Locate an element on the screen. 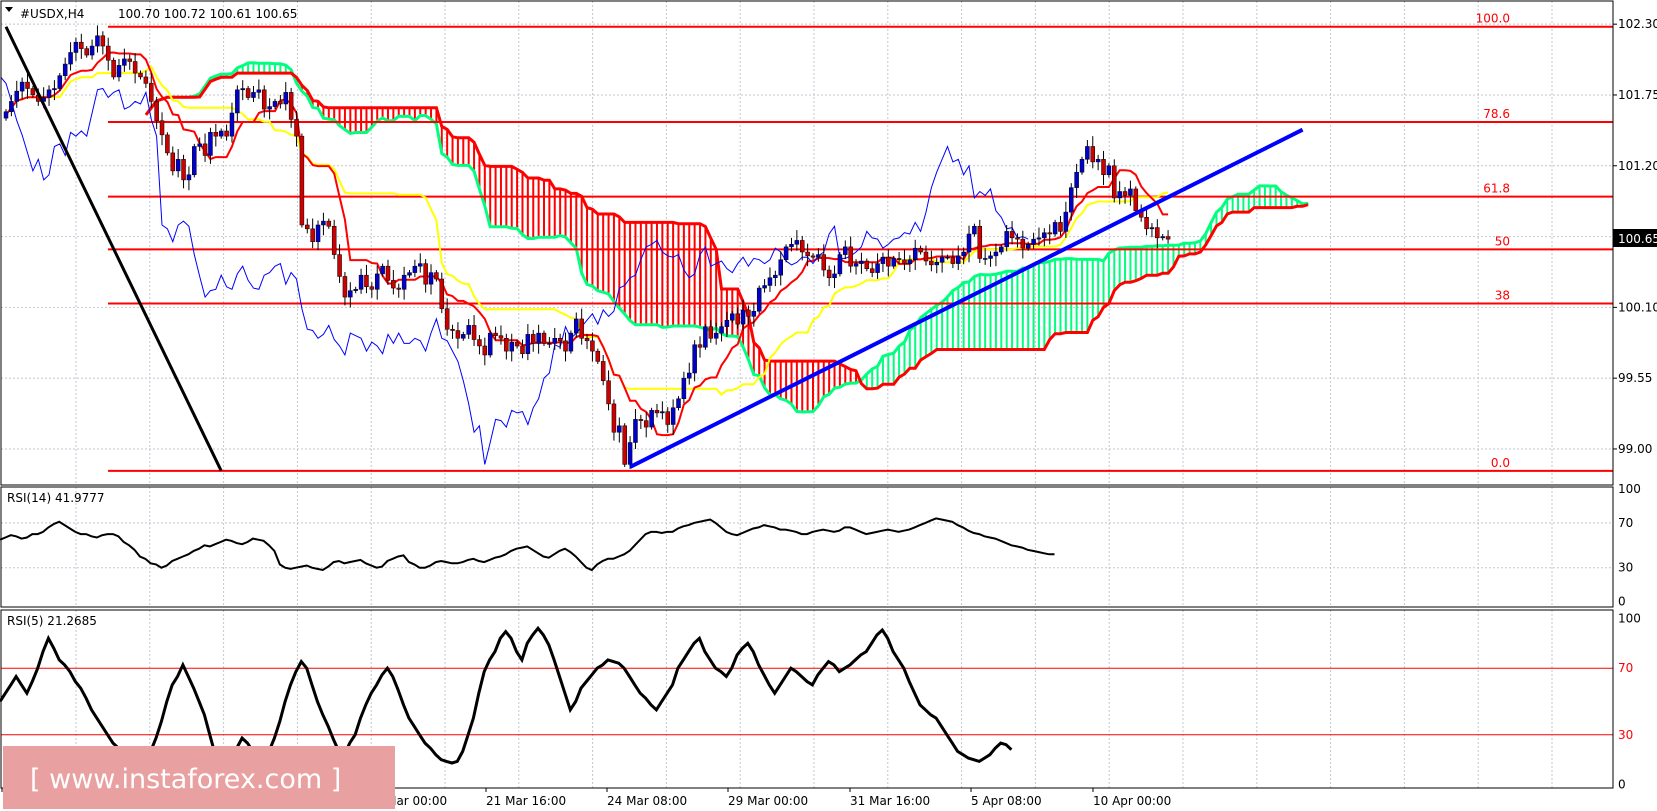 The width and height of the screenshot is (1657, 811). rsi5-axis-tick: 100 is located at coordinates (1629, 618).